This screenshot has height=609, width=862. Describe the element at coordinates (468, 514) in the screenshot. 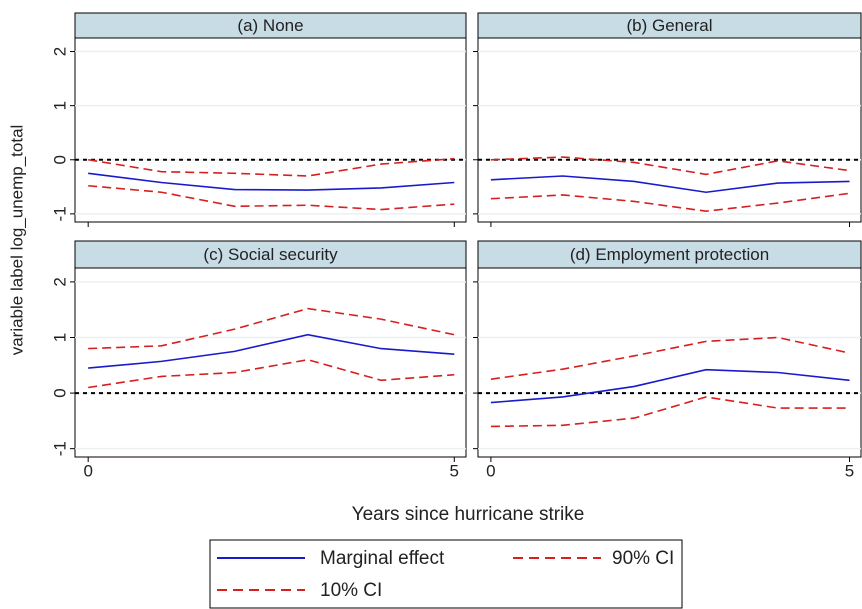

I see `x-axis-label: Years since hurricane strike` at that location.